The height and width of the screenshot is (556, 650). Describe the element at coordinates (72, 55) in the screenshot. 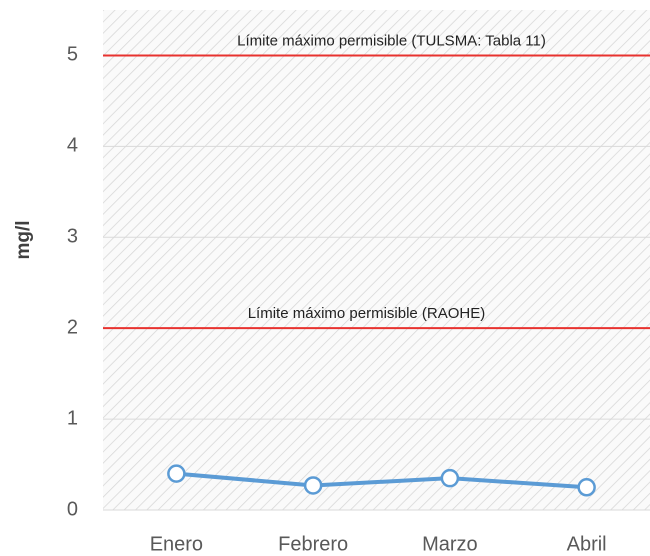

I see `y-tick-label: 5` at that location.